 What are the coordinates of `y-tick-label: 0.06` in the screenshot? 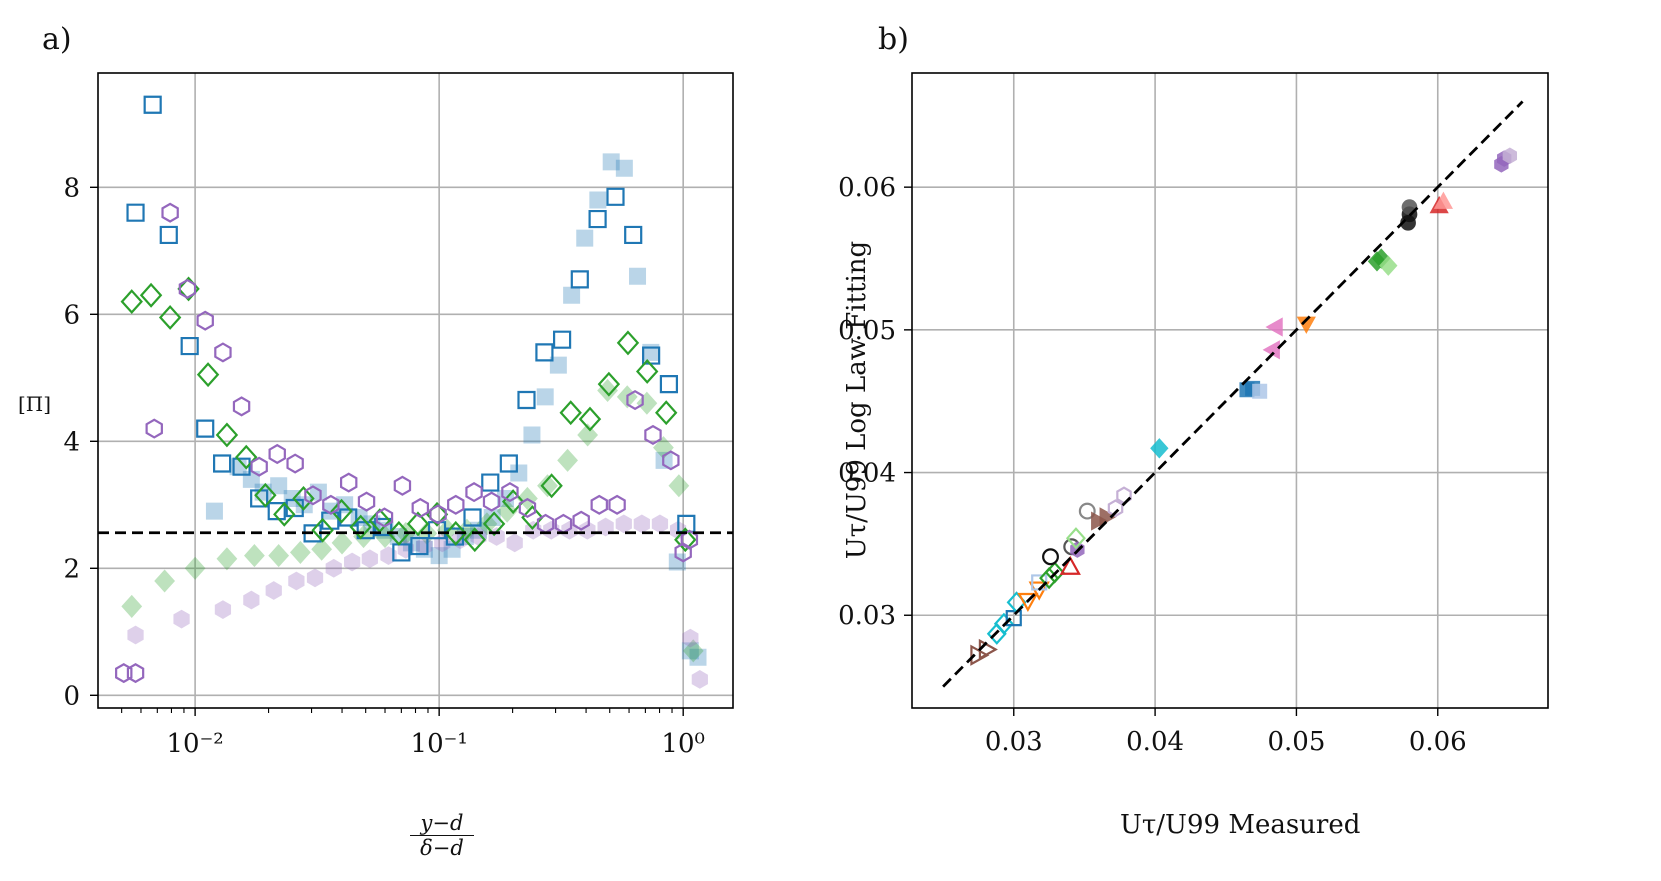 It's located at (867, 188).